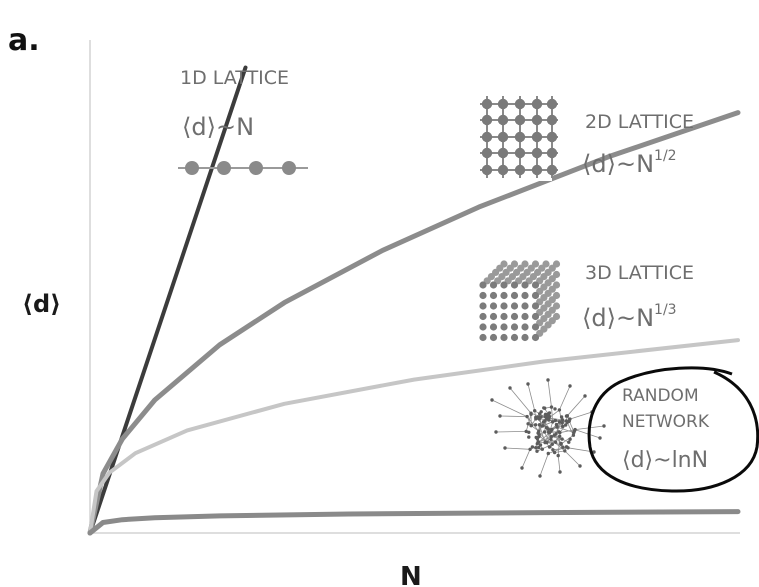  I want to click on hand-drawn-circle, so click(673, 429).